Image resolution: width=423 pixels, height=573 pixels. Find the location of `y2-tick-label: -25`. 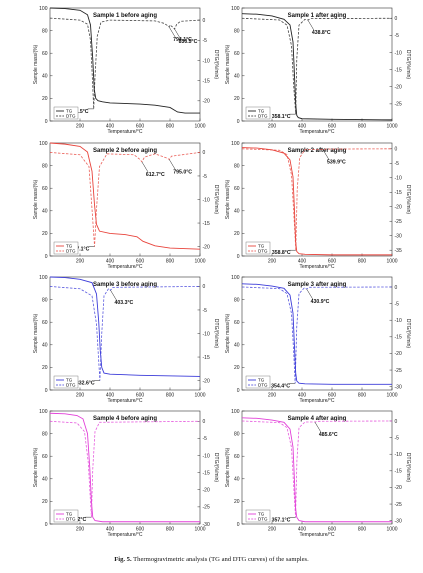

y2-tick-label: -25 is located at coordinates (398, 371).